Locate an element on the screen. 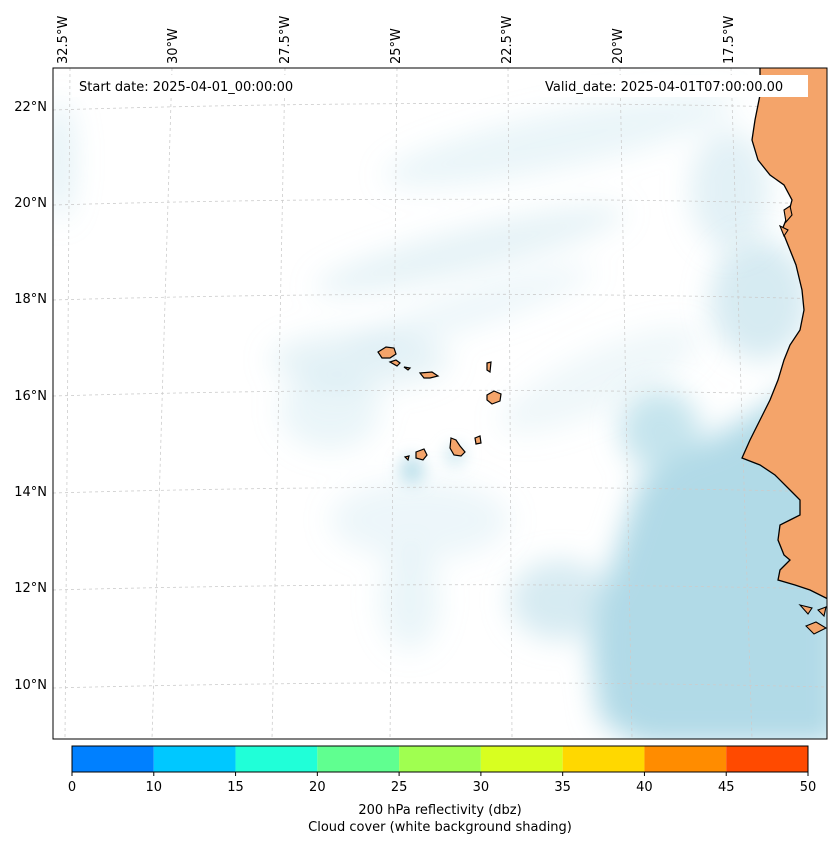 The image size is (837, 843). colorbar-tick-label: 30 is located at coordinates (481, 787).